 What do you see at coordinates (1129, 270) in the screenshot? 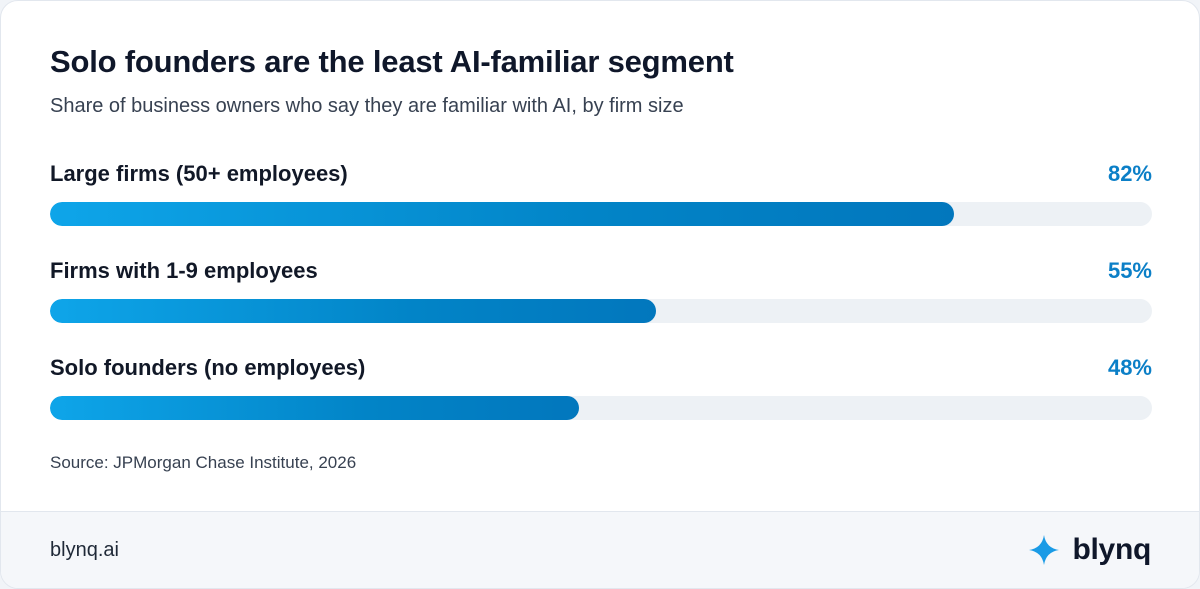
I see `bar-value-label: 55%` at bounding box center [1129, 270].